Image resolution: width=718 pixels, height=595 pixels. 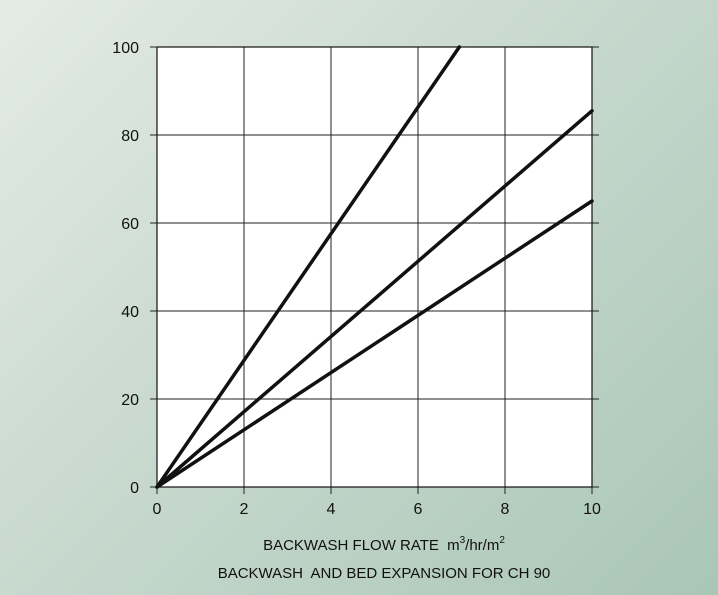 What do you see at coordinates (244, 509) in the screenshot?
I see `x-tick-label: 2` at bounding box center [244, 509].